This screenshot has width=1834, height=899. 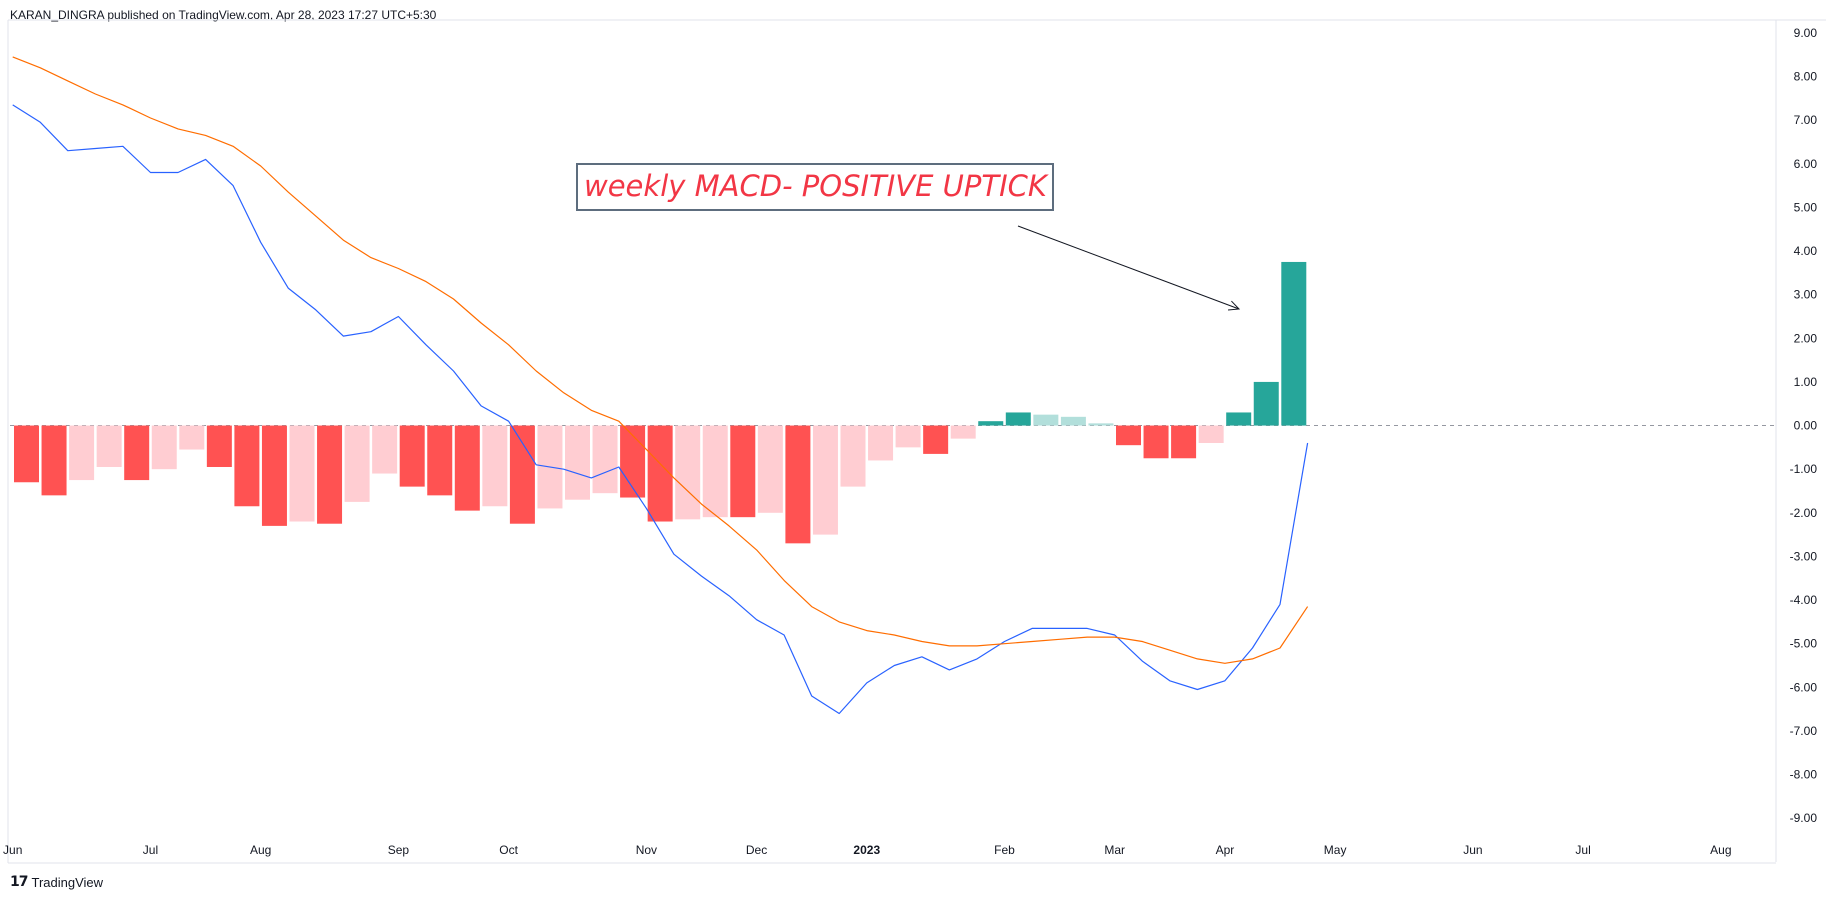 I want to click on y-tick-label: 2.00, so click(x=1806, y=338).